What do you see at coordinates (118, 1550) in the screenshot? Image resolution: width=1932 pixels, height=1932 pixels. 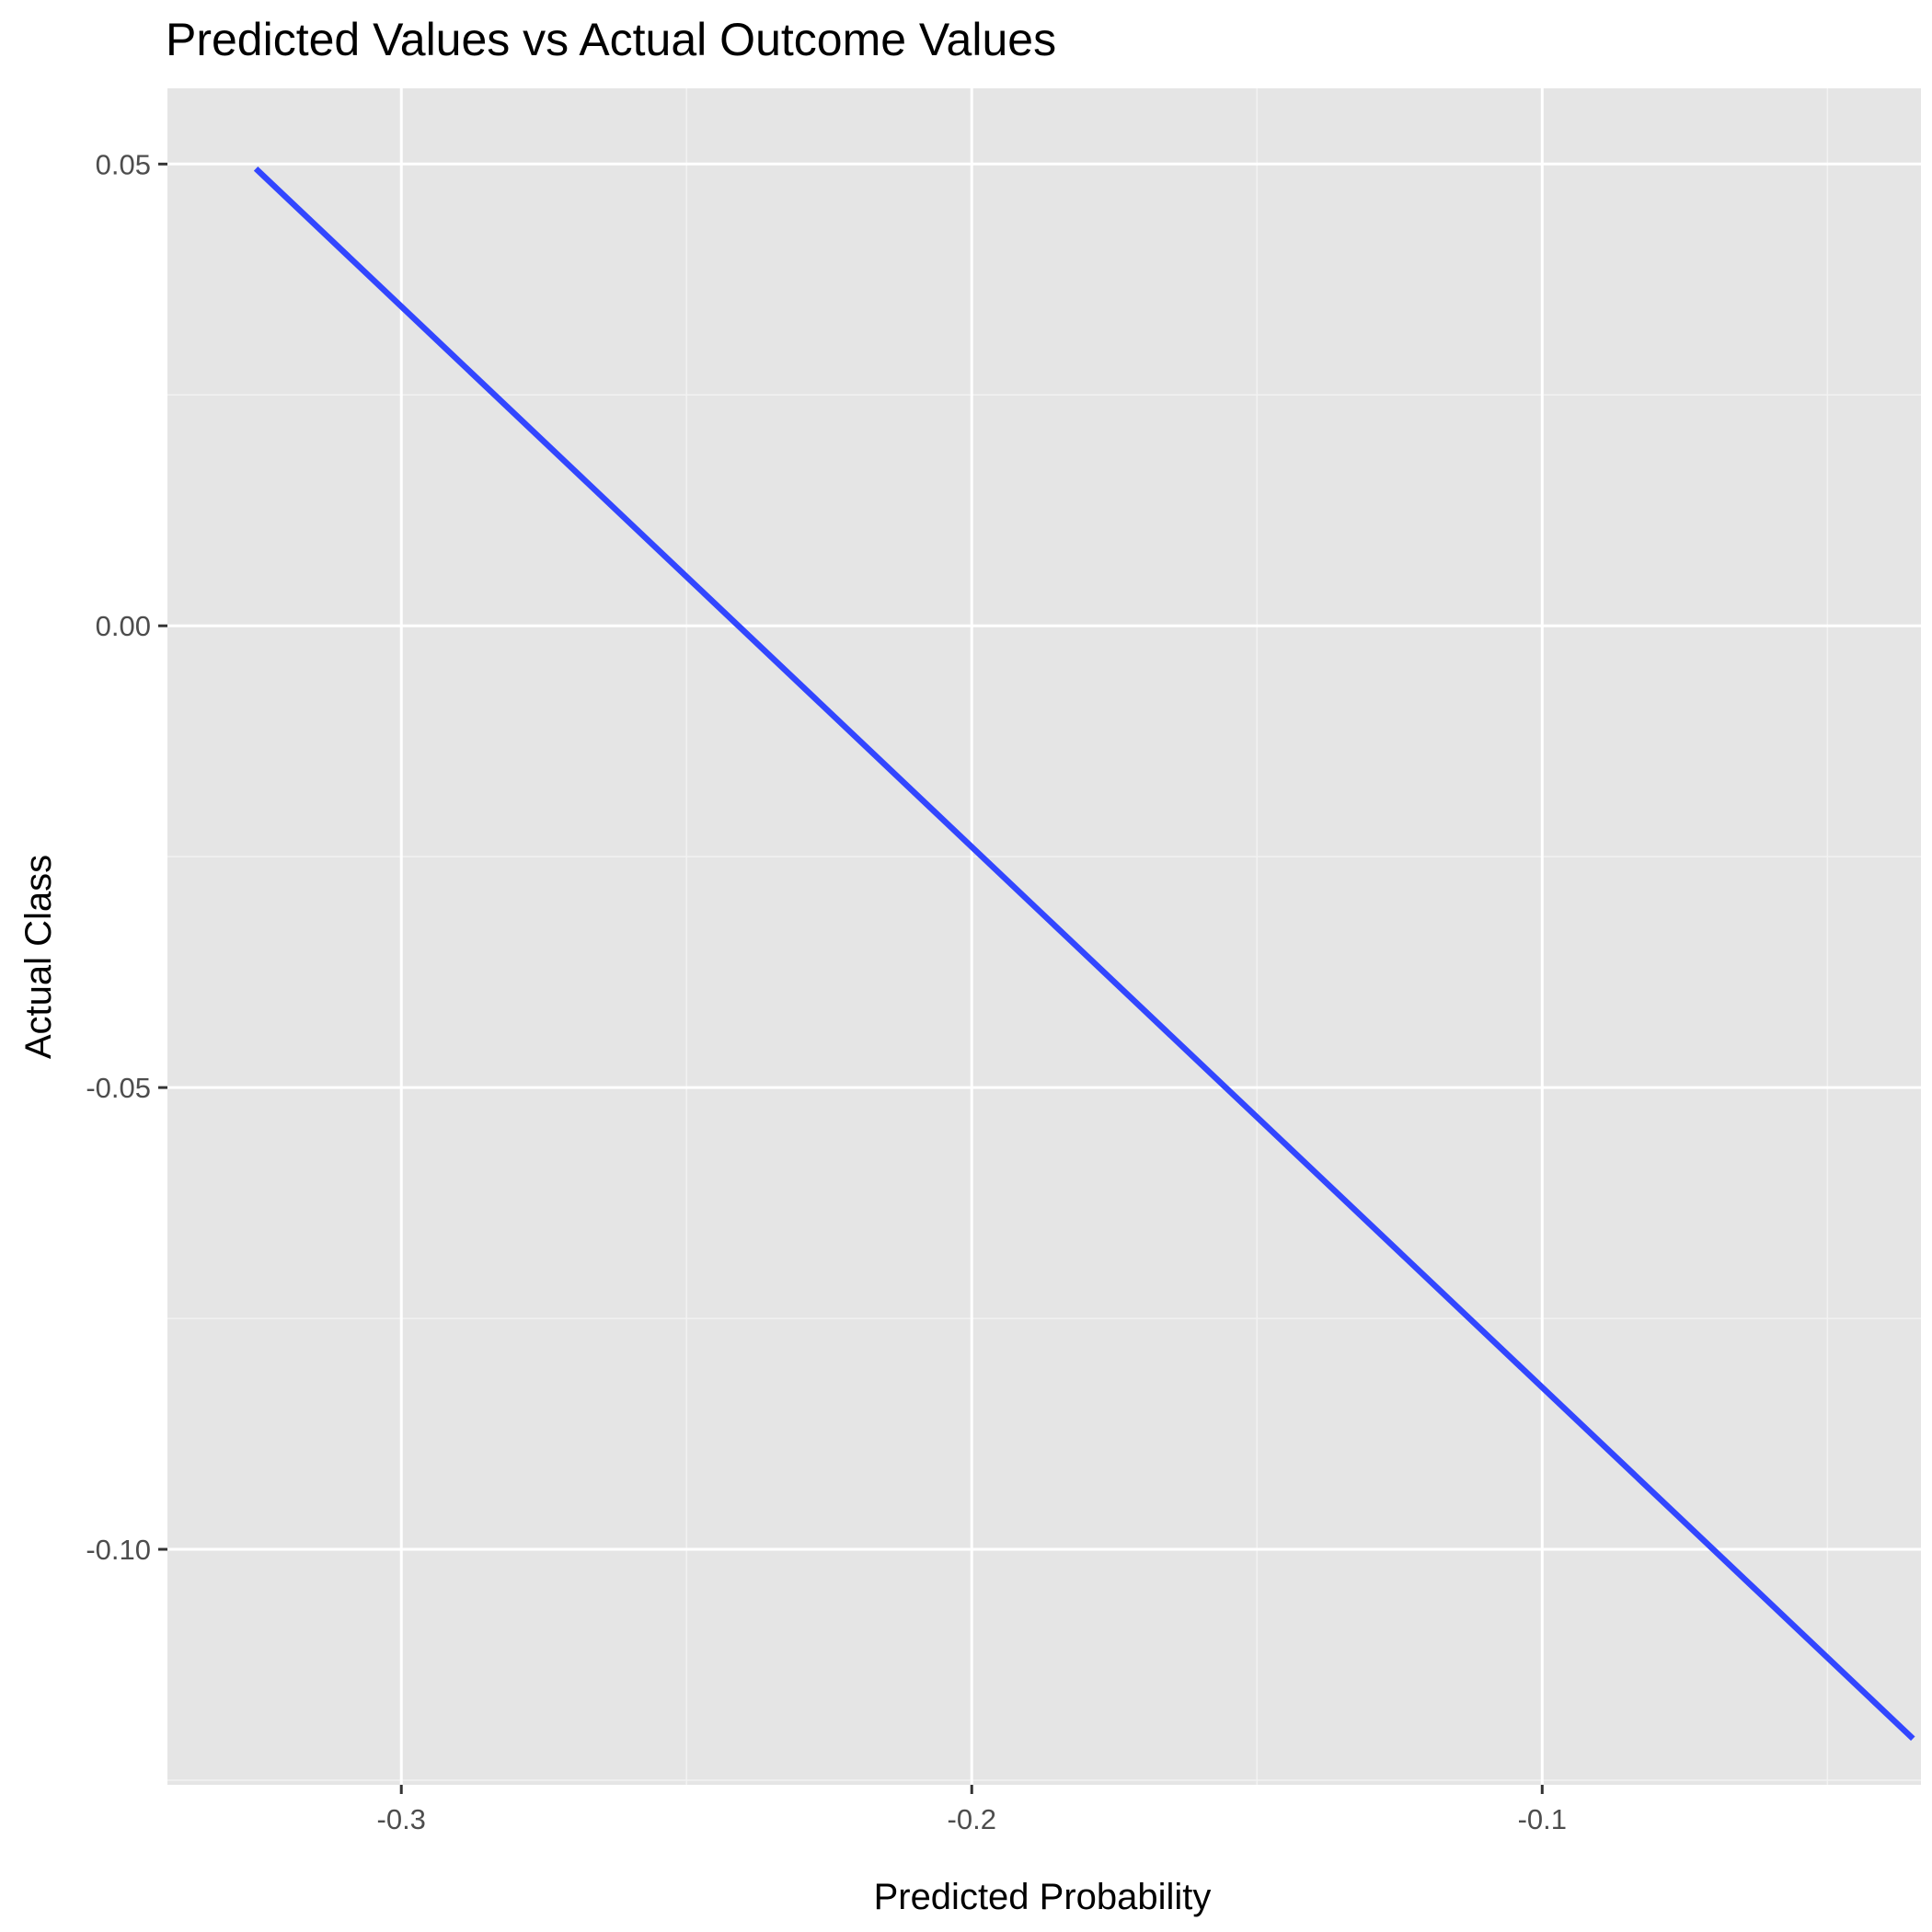 I see `y-tick-label: -0.10` at bounding box center [118, 1550].